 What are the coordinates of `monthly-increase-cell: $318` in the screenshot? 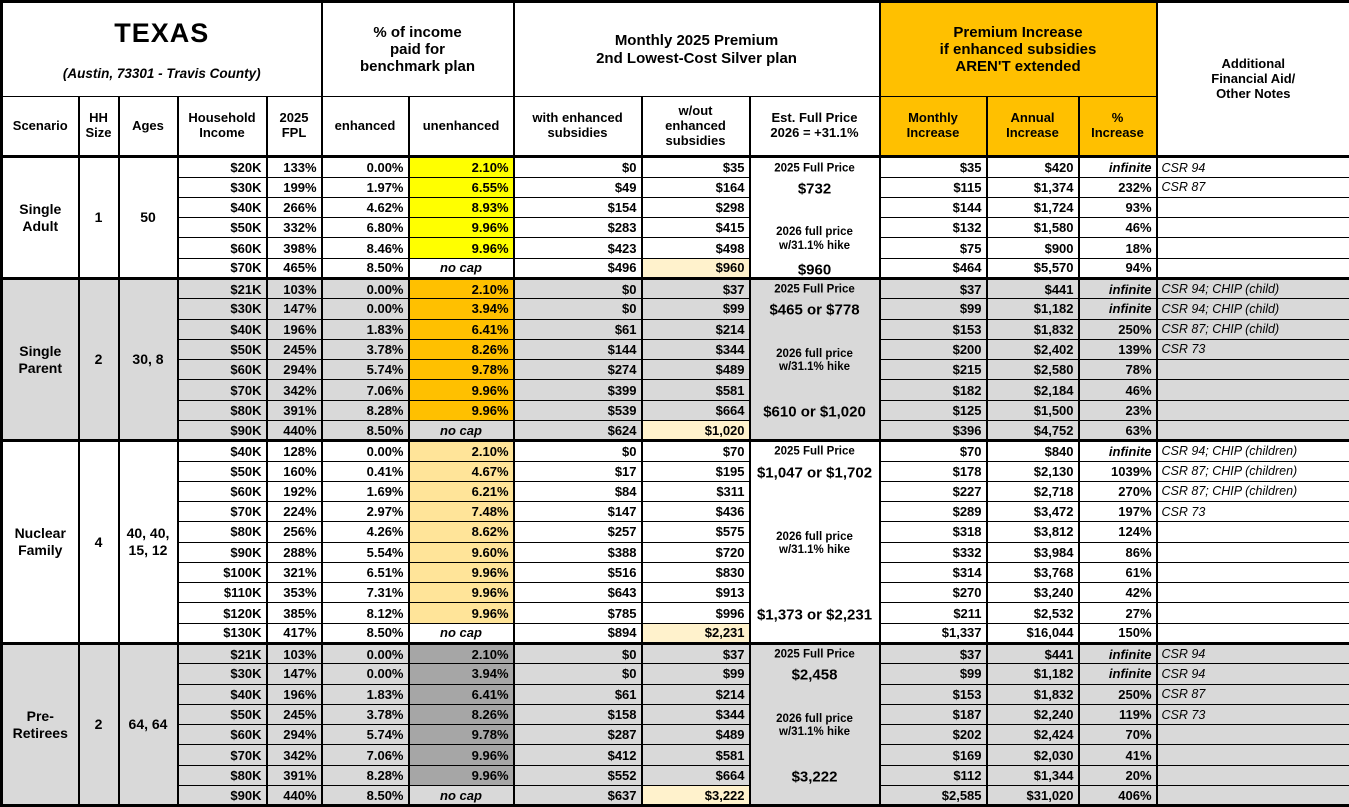 It's located at (933, 532).